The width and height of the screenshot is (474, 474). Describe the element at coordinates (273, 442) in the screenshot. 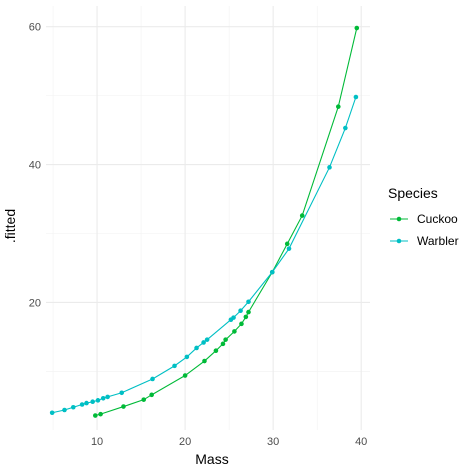

I see `x-tick-label: 30` at that location.